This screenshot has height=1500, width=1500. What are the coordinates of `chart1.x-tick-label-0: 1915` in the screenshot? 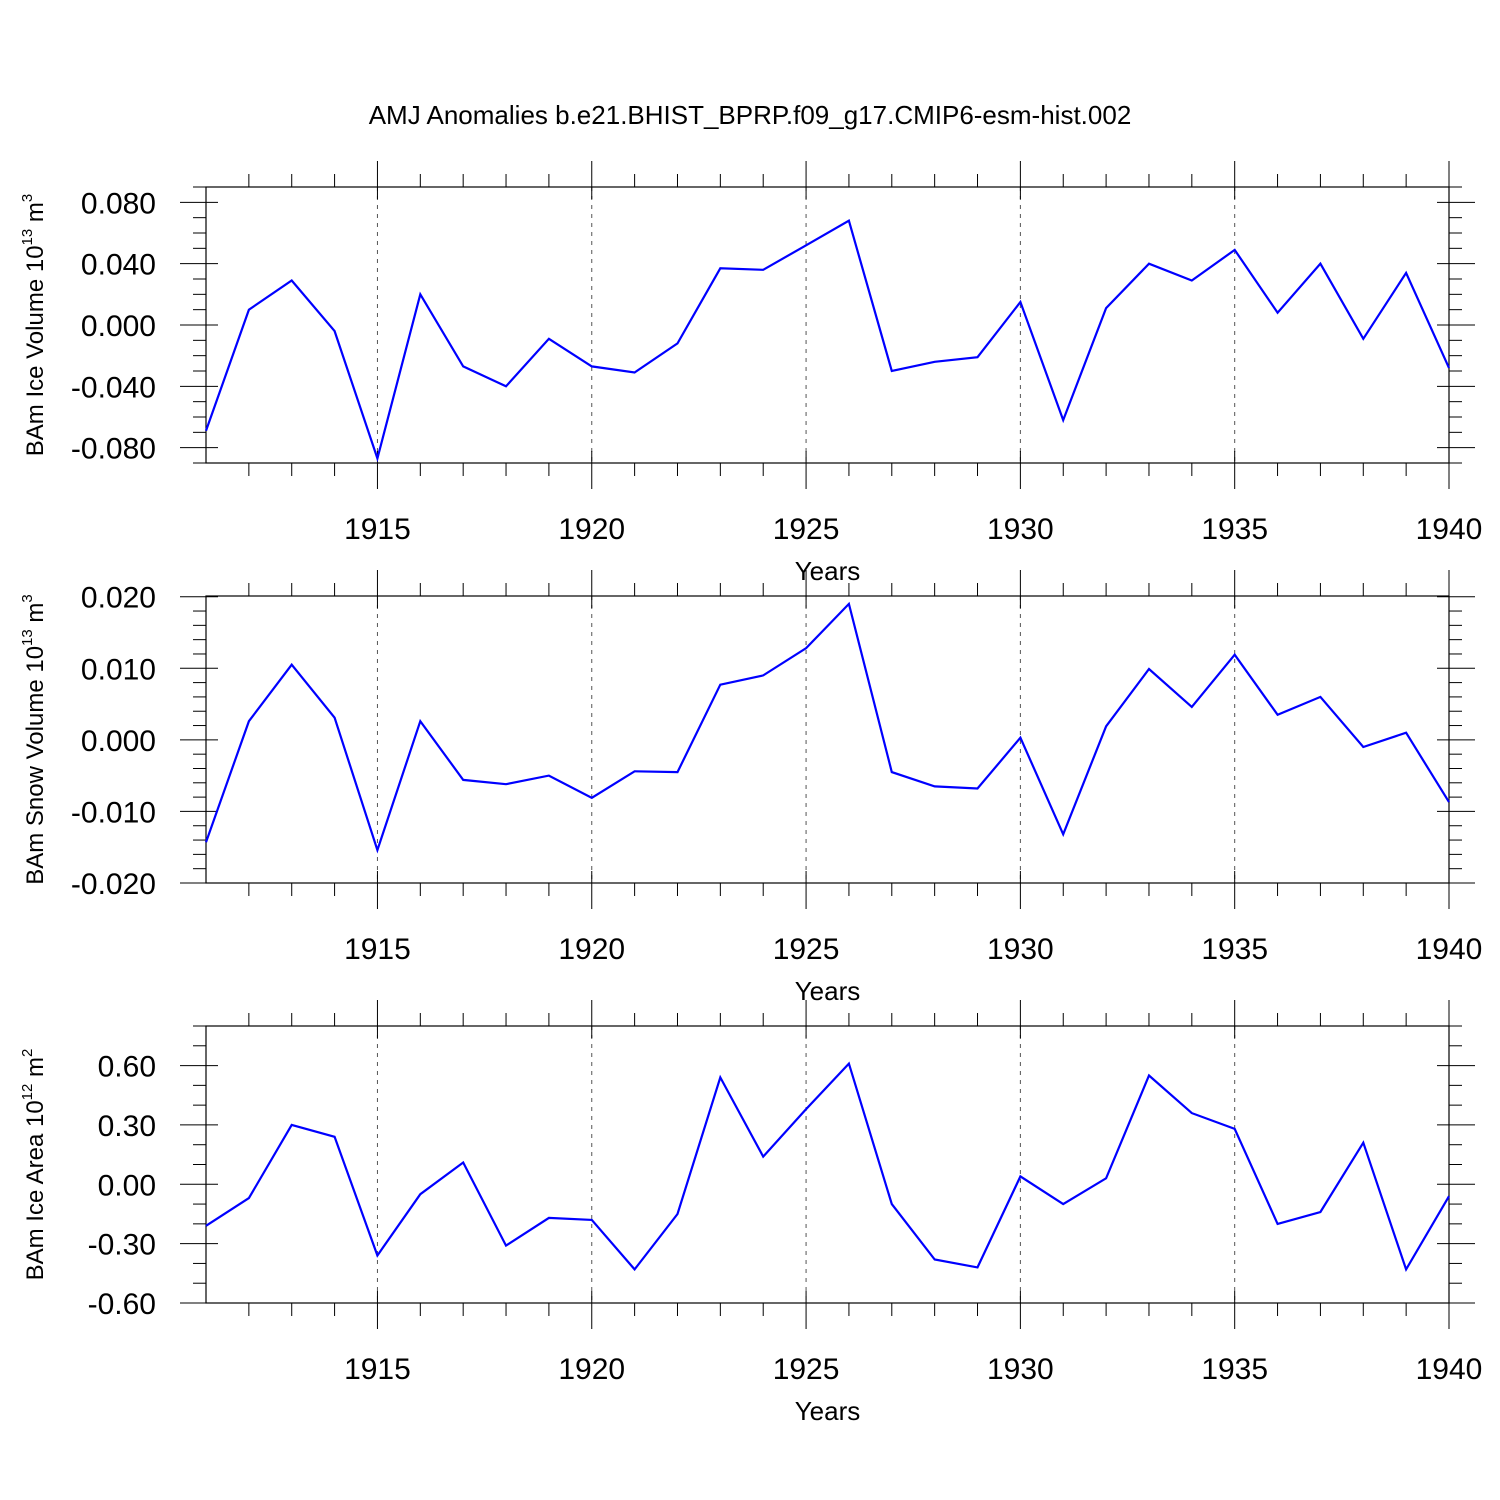 It's located at (377, 529).